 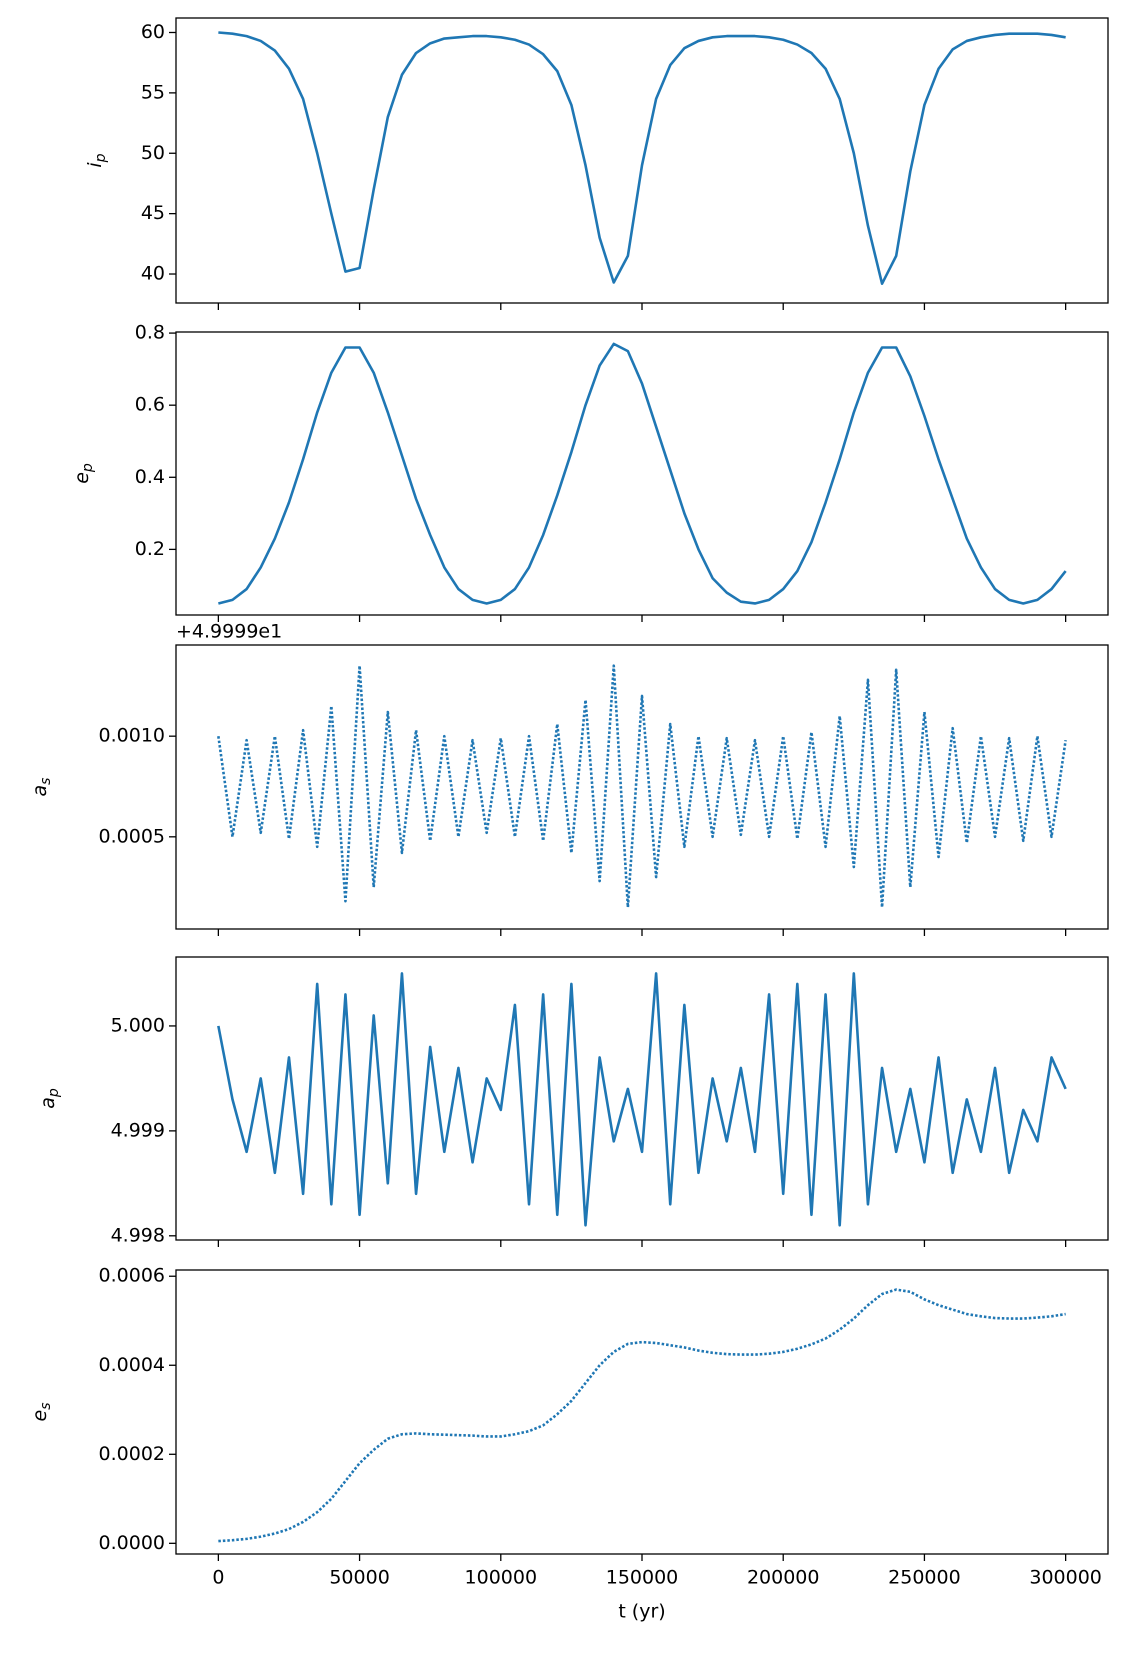 I want to click on y-axis-label: es, so click(x=42, y=1412).